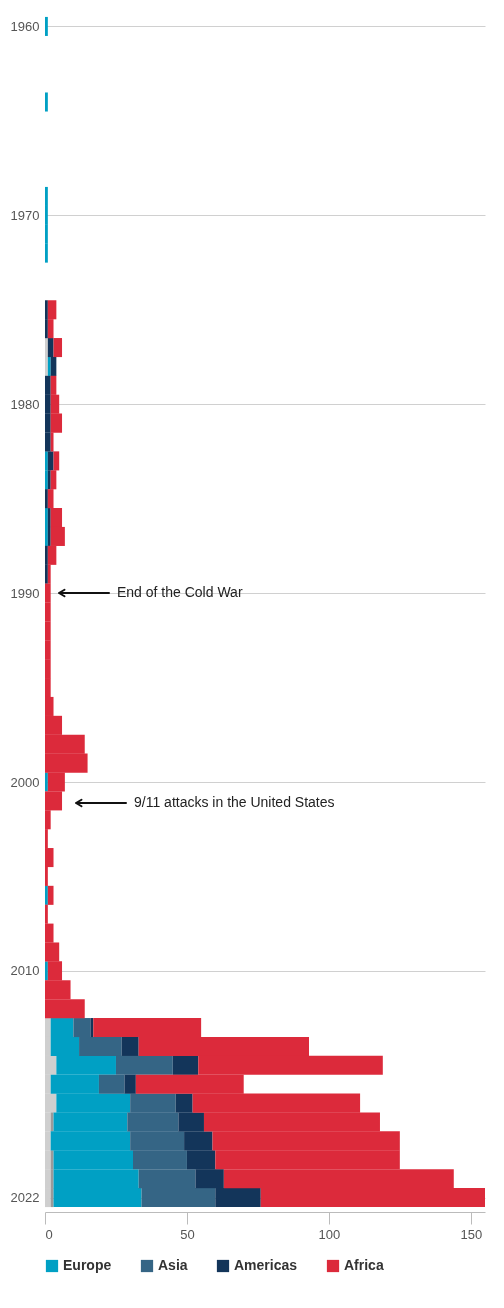  What do you see at coordinates (87, 1265) in the screenshot?
I see `legend-label: Europe` at bounding box center [87, 1265].